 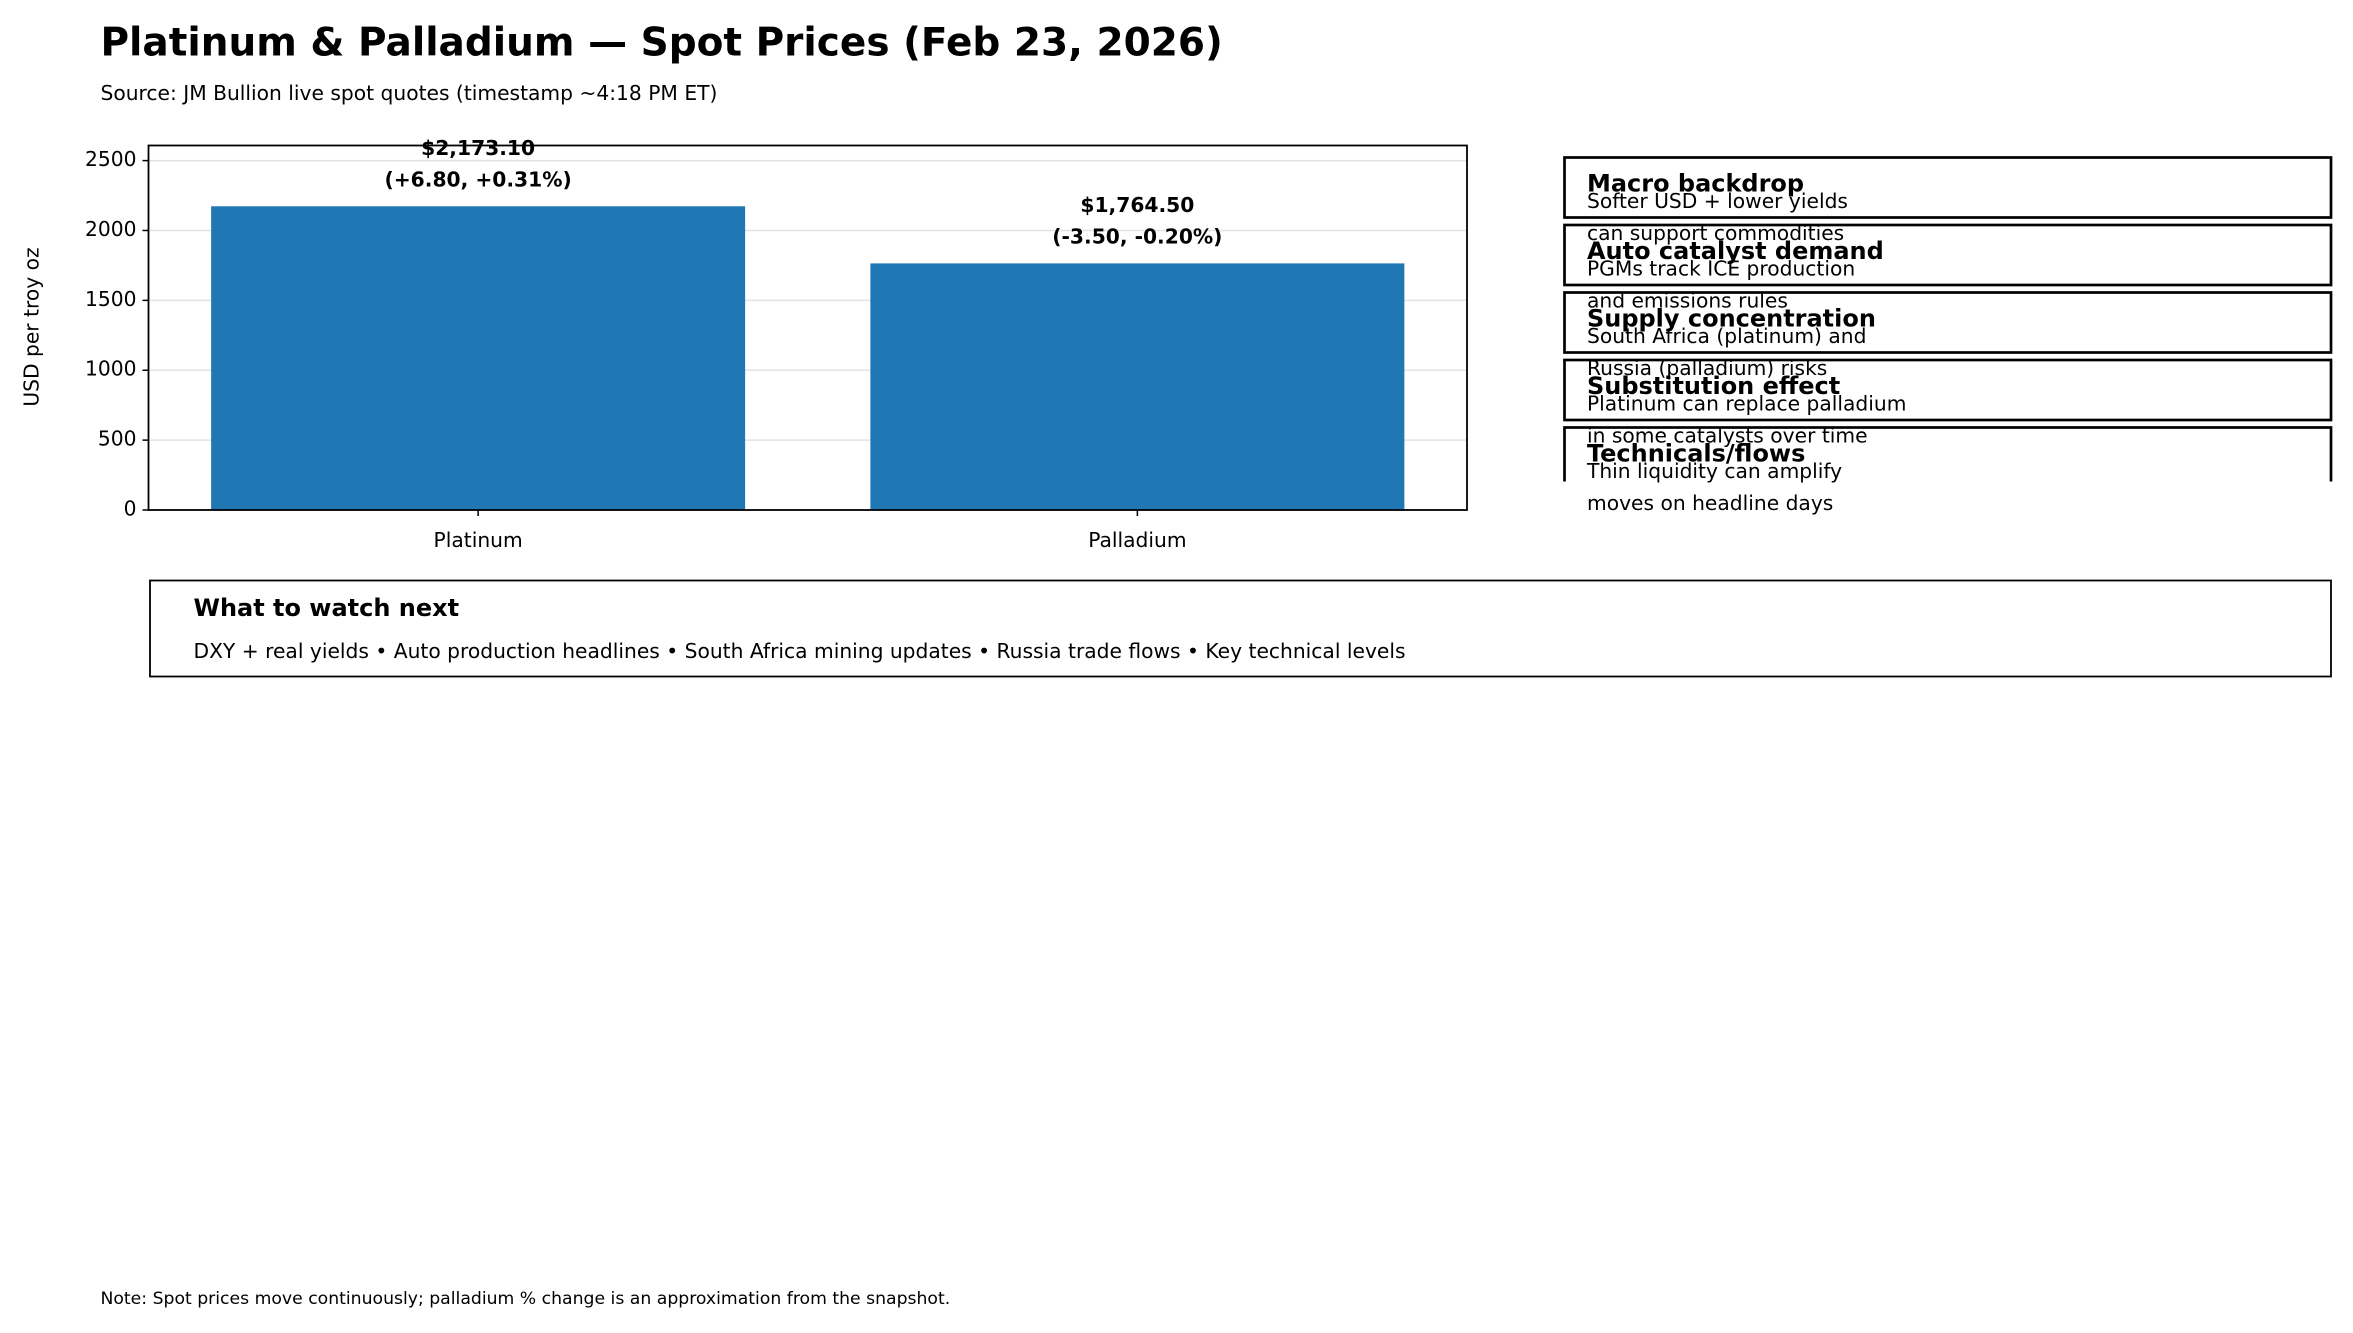 I want to click on panel-text: PGMs track ICE production, so click(x=1721, y=268).